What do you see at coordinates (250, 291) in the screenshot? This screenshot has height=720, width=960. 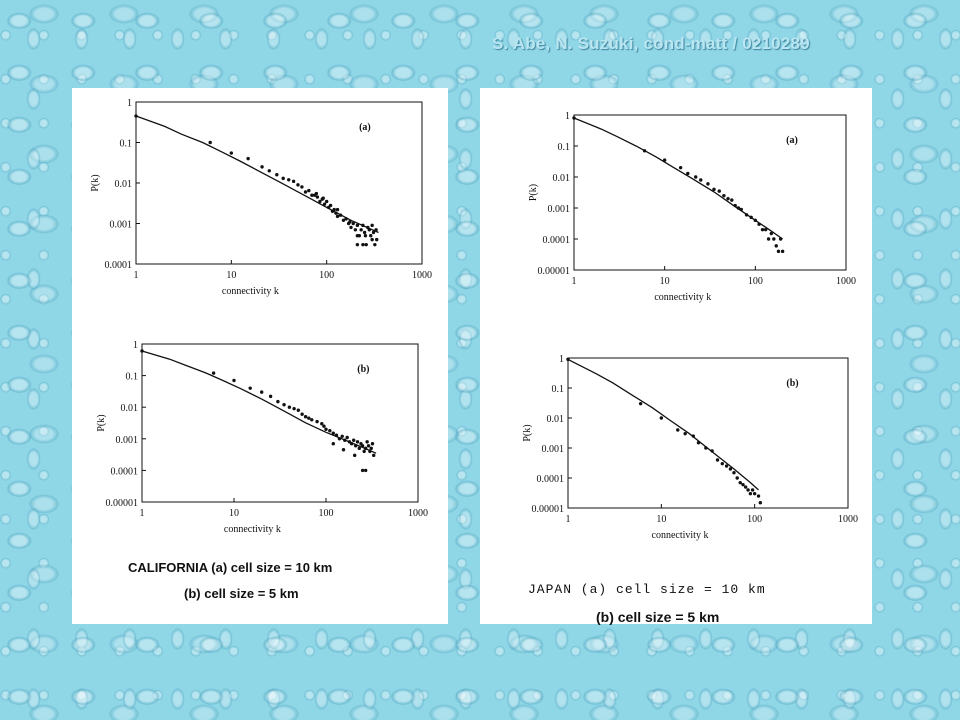 I see `x-axis-label: connectivity k` at bounding box center [250, 291].